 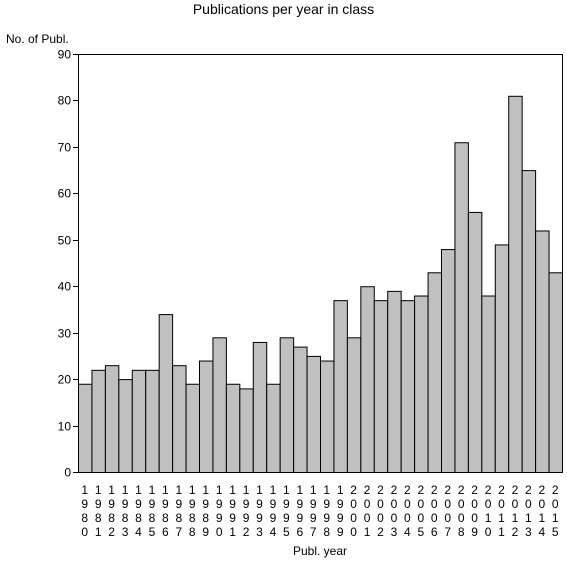 I want to click on bar-2008, so click(x=461, y=307).